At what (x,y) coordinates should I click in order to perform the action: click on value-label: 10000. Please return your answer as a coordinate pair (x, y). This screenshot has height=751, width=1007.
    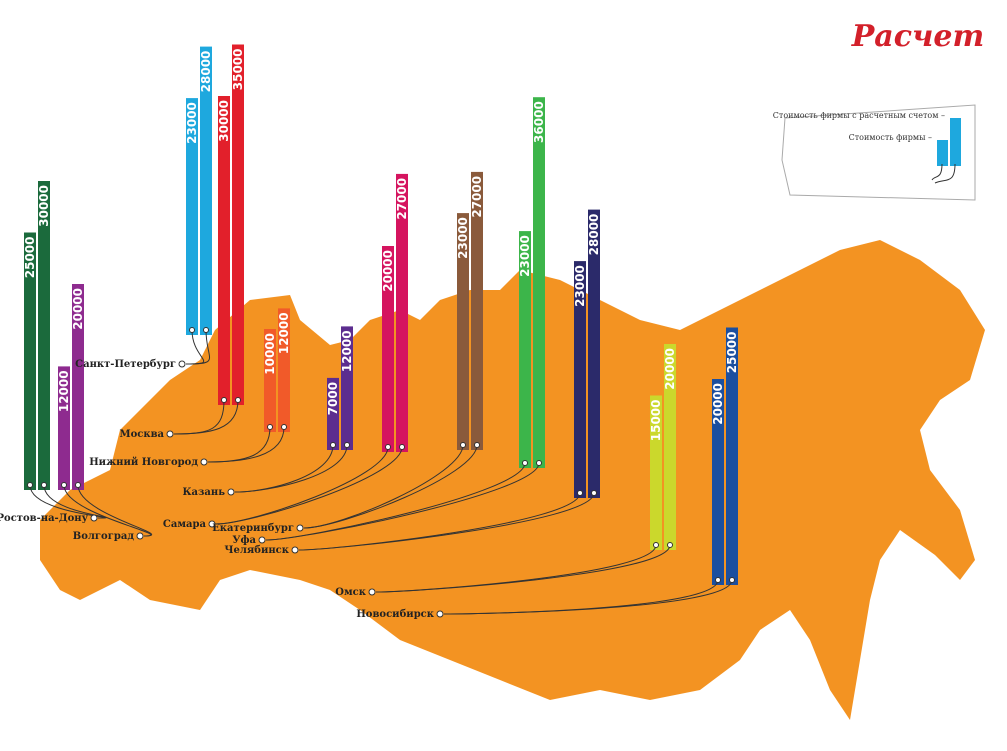
    Looking at the image, I should click on (270, 354).